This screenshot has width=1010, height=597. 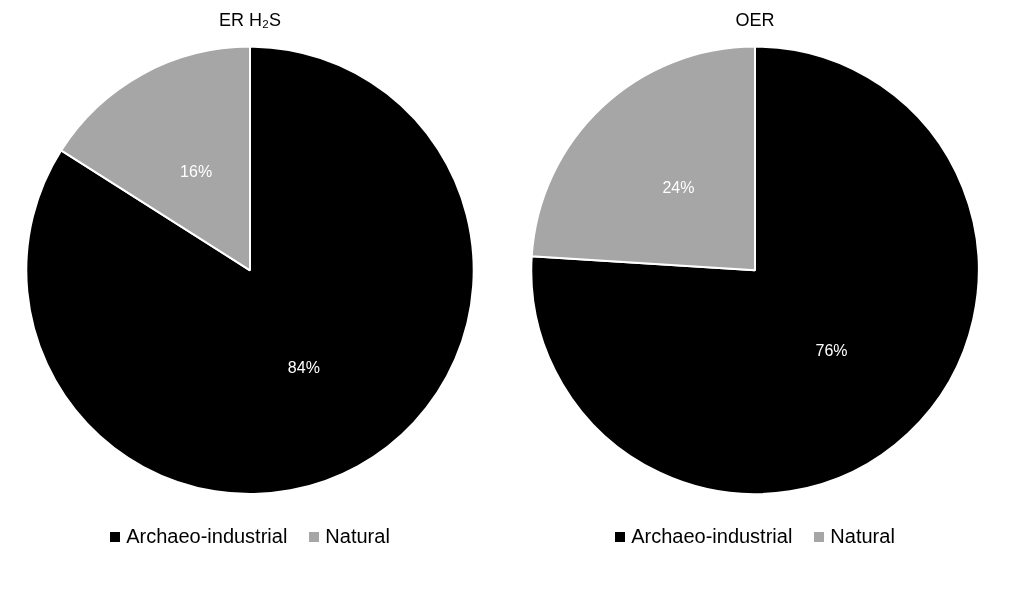 I want to click on chart-title: OER, so click(x=755, y=19).